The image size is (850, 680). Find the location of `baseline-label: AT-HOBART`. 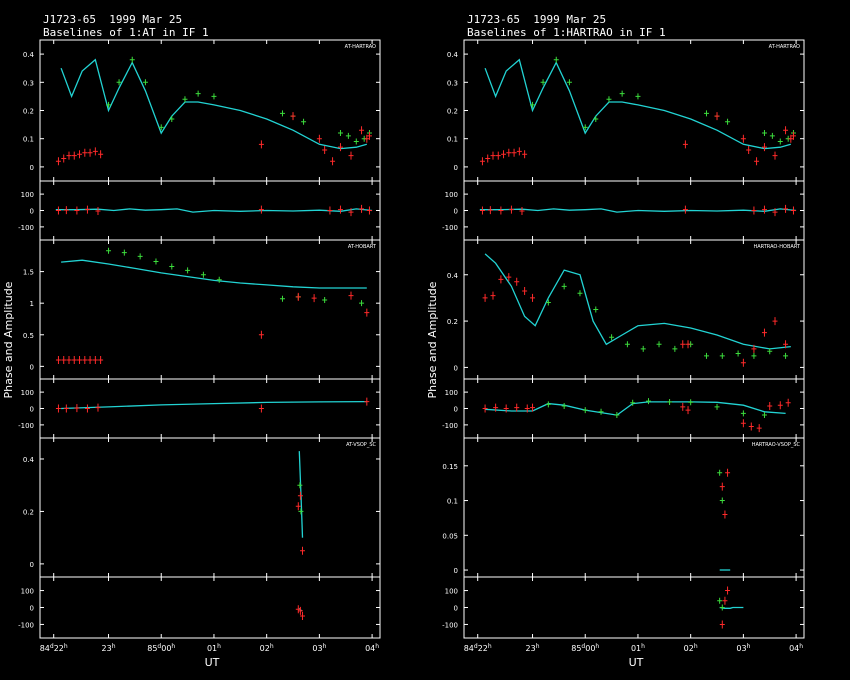

baseline-label: AT-HOBART is located at coordinates (362, 247).